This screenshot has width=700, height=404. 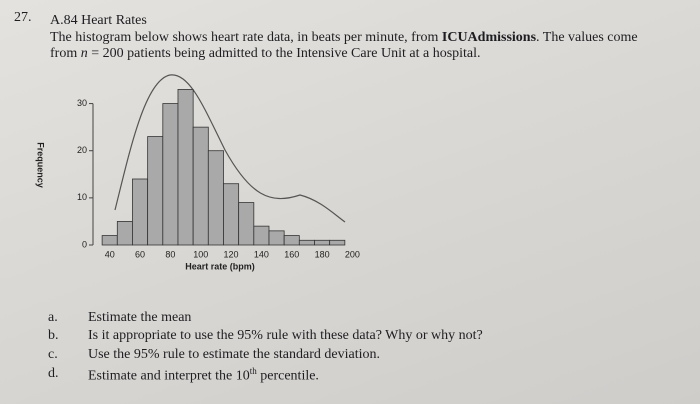 What do you see at coordinates (352, 254) in the screenshot?
I see `x-tick-label: 200` at bounding box center [352, 254].